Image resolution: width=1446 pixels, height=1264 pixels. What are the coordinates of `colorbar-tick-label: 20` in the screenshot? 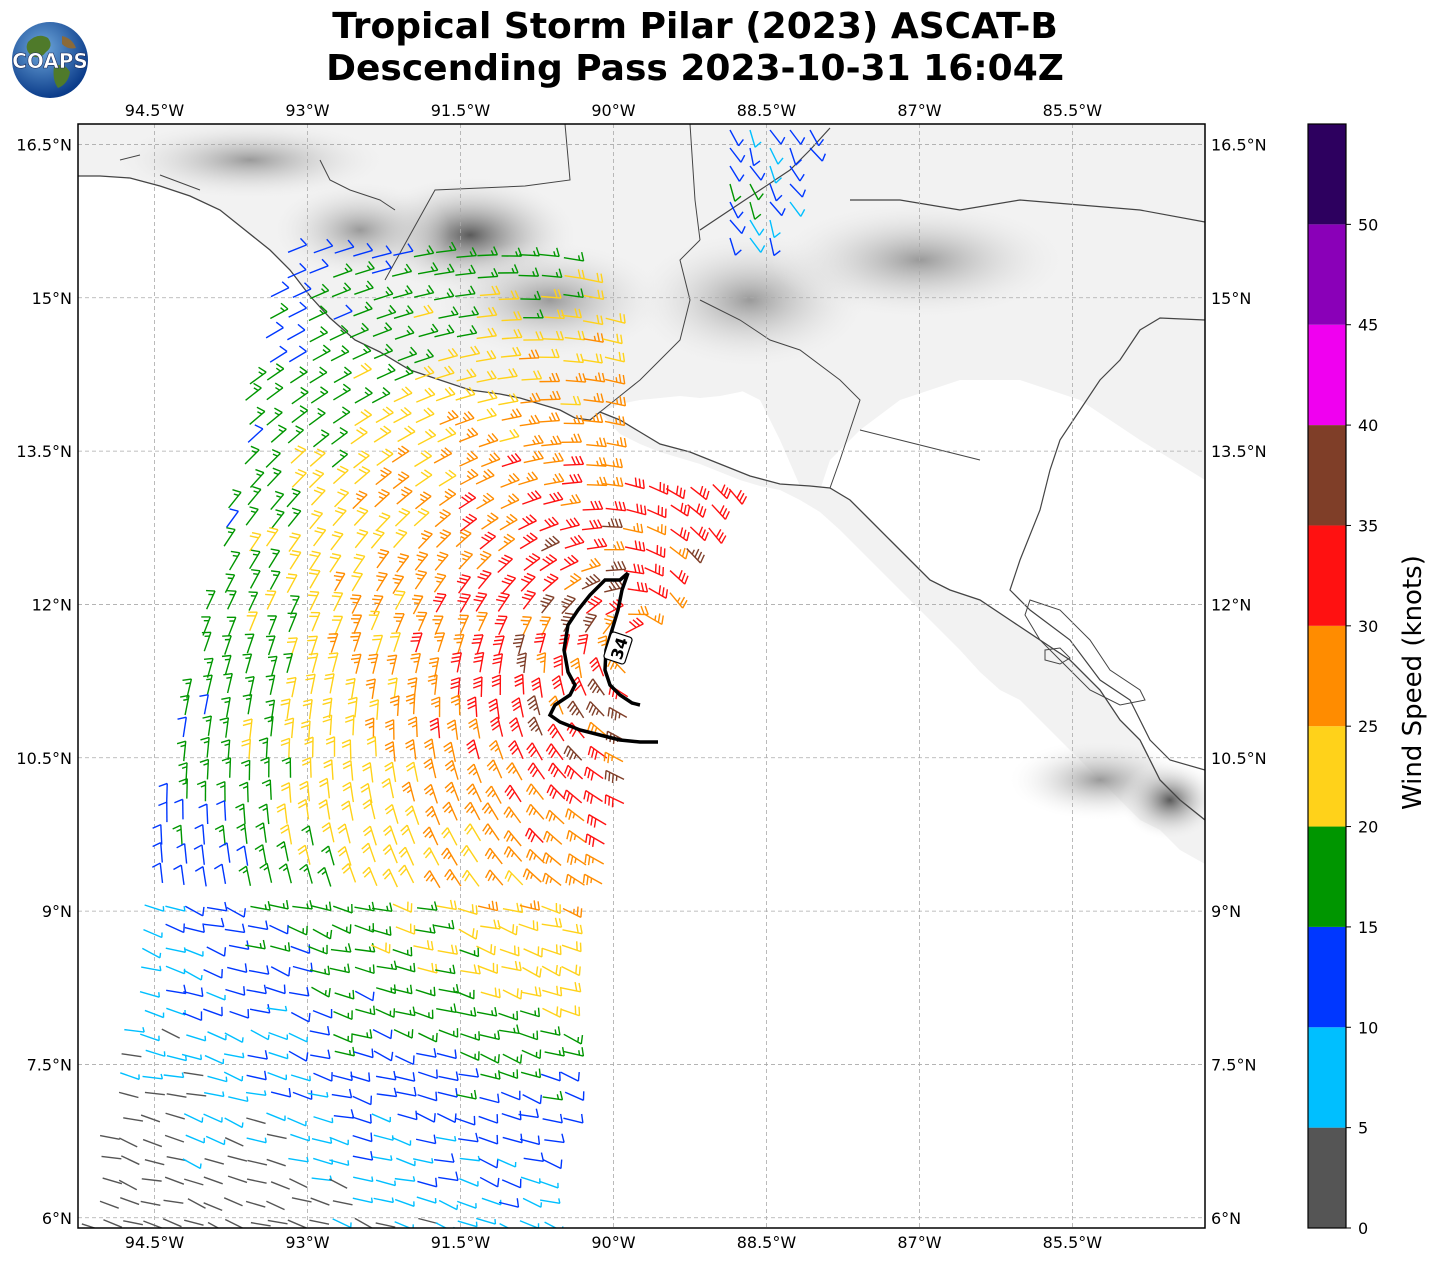 It's located at (1368, 827).